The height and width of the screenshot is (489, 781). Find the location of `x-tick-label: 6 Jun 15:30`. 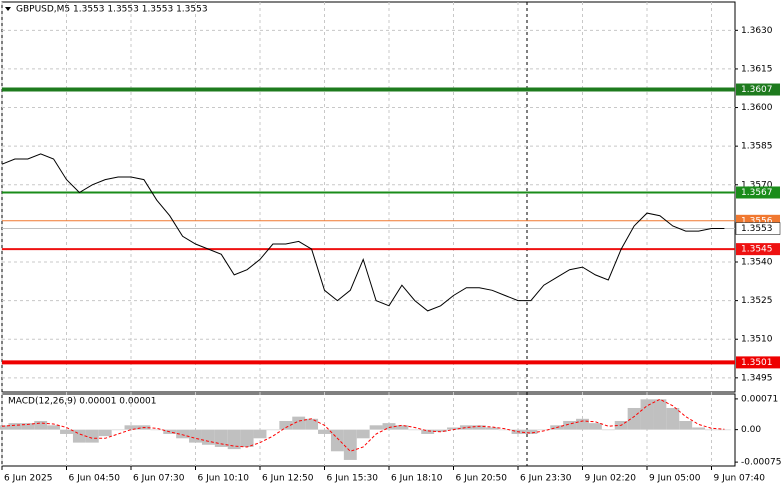

x-tick-label: 6 Jun 15:30 is located at coordinates (353, 479).